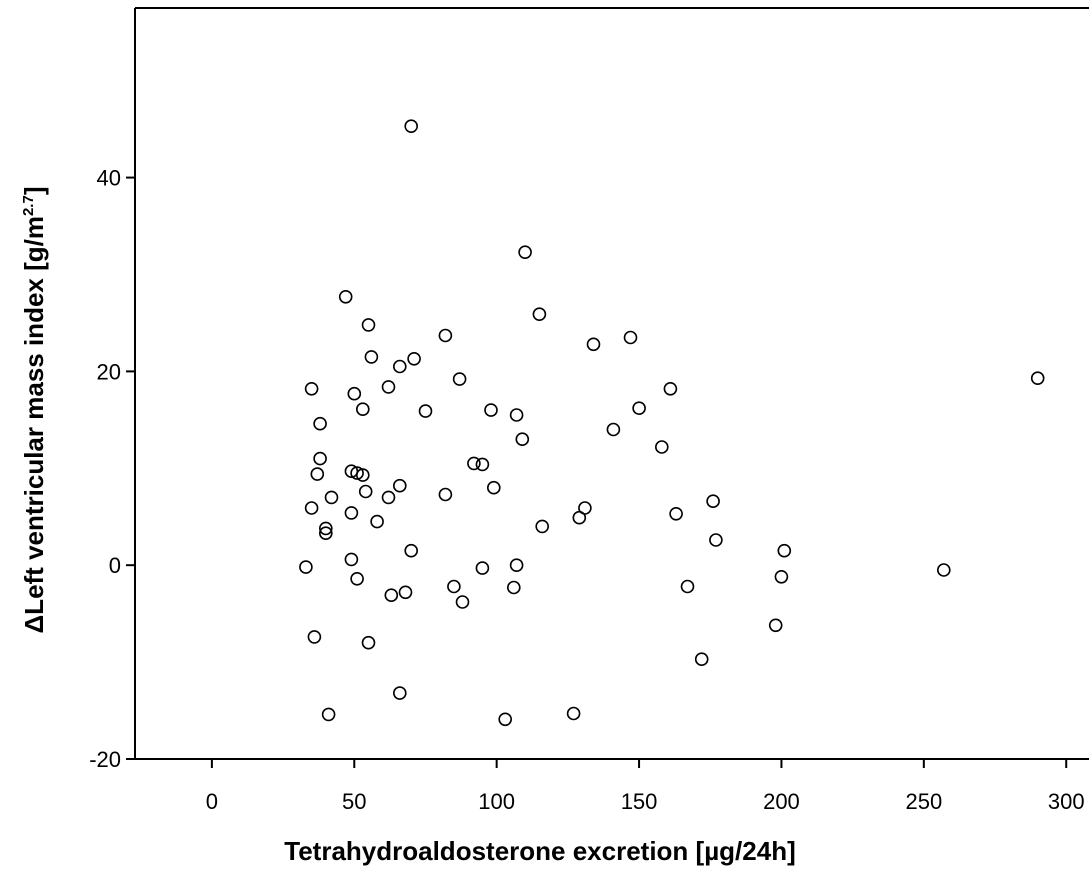 Image resolution: width=1089 pixels, height=872 pixels. Describe the element at coordinates (112, 469) in the screenshot. I see `y-axis-ticks: -20 0 20 40` at that location.